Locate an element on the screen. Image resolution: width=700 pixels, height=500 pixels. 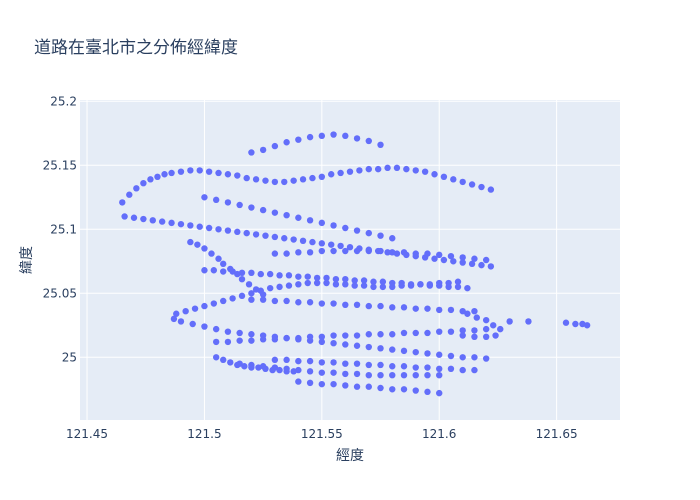
y-tick-label: 25 is located at coordinates (69, 357).